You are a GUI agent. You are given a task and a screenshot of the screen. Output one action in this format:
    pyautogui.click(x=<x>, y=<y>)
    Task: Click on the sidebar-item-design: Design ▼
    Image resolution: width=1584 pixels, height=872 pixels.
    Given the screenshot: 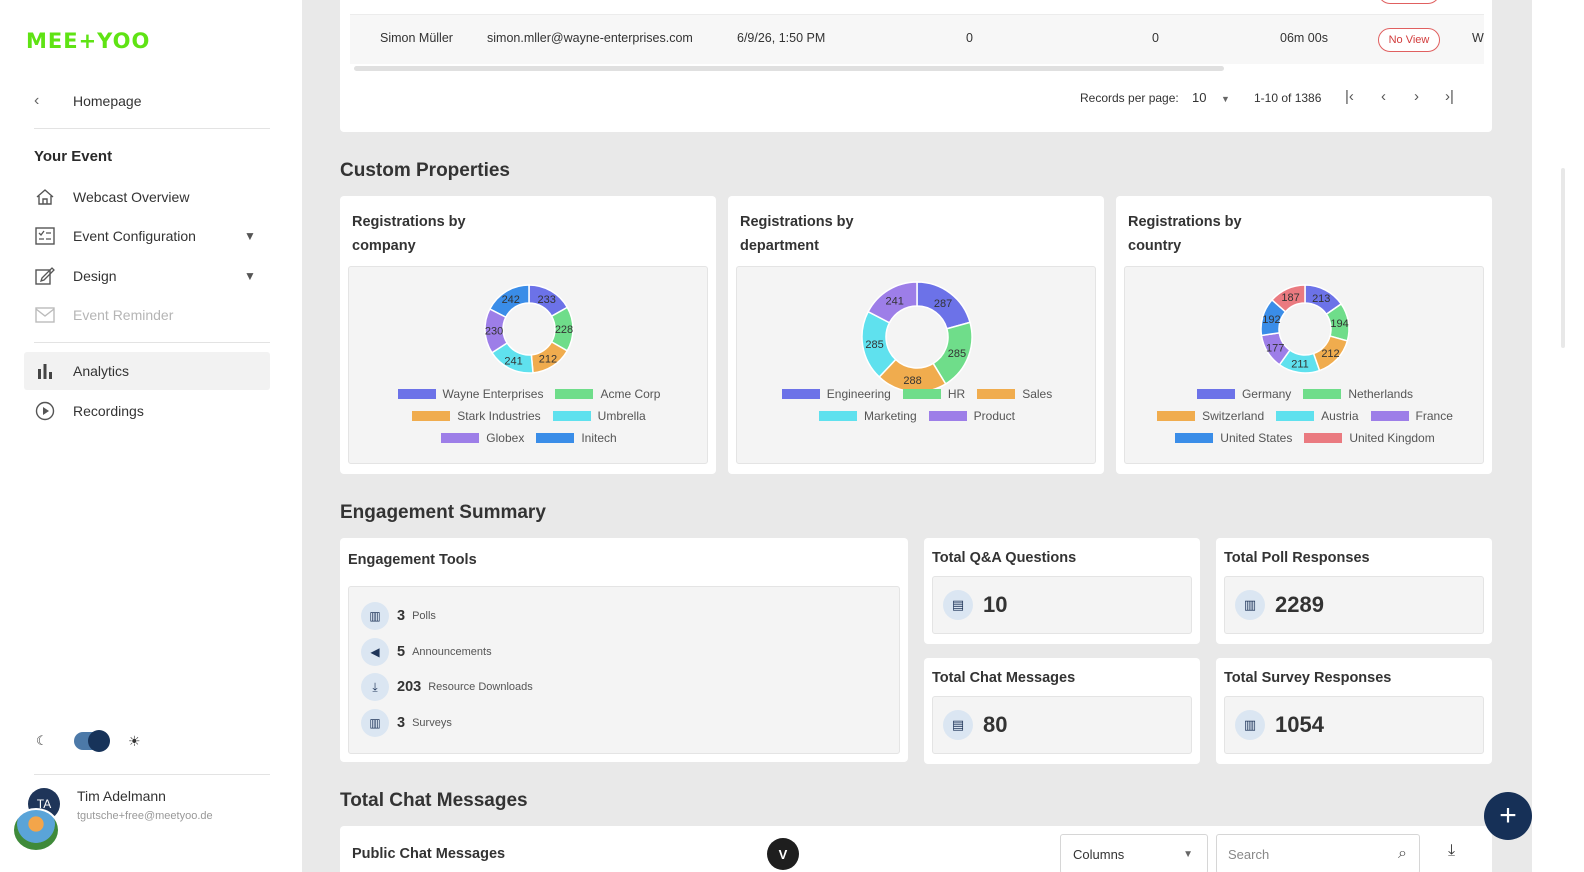 What is the action you would take?
    pyautogui.click(x=147, y=276)
    